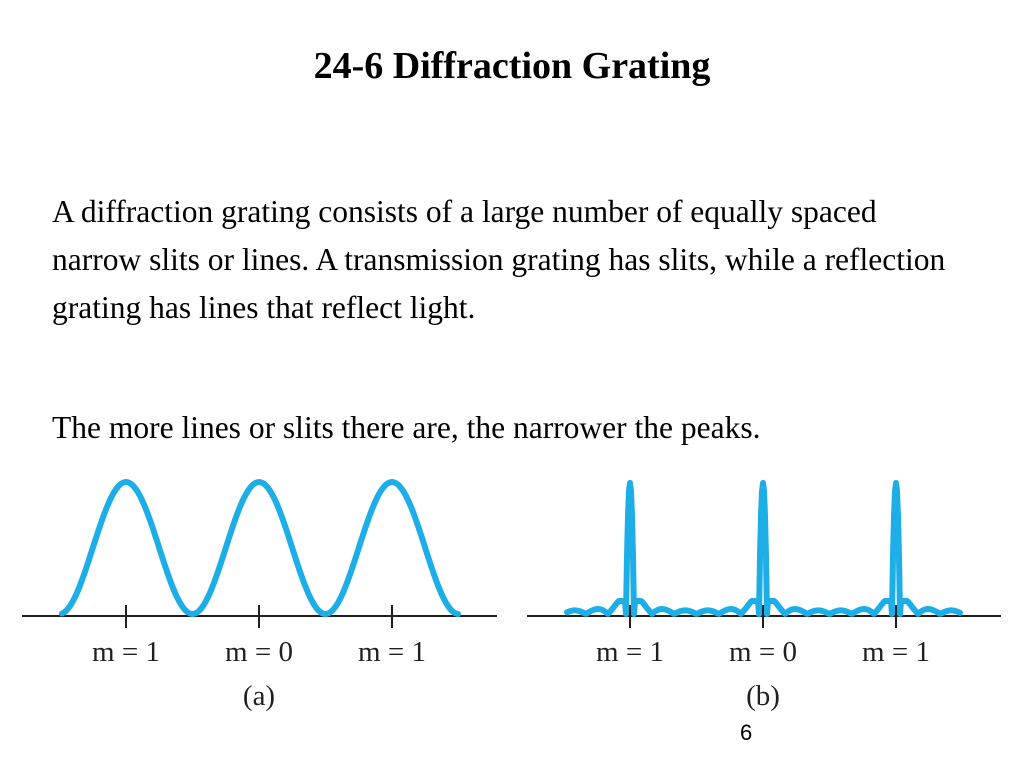 The width and height of the screenshot is (1024, 768). I want to click on label-b-3: m = 1, so click(896, 652).